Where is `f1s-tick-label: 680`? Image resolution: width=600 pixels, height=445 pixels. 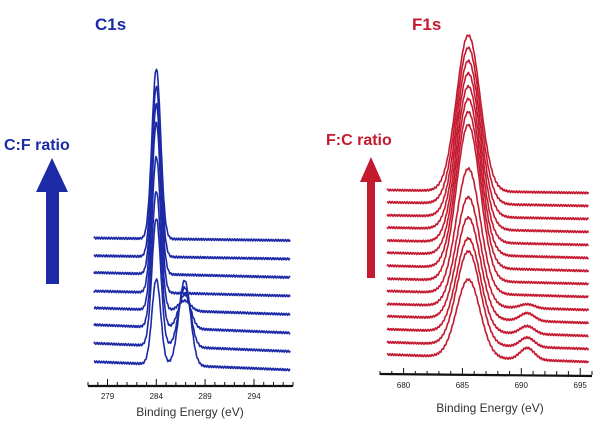
f1s-tick-label: 680 is located at coordinates (404, 385).